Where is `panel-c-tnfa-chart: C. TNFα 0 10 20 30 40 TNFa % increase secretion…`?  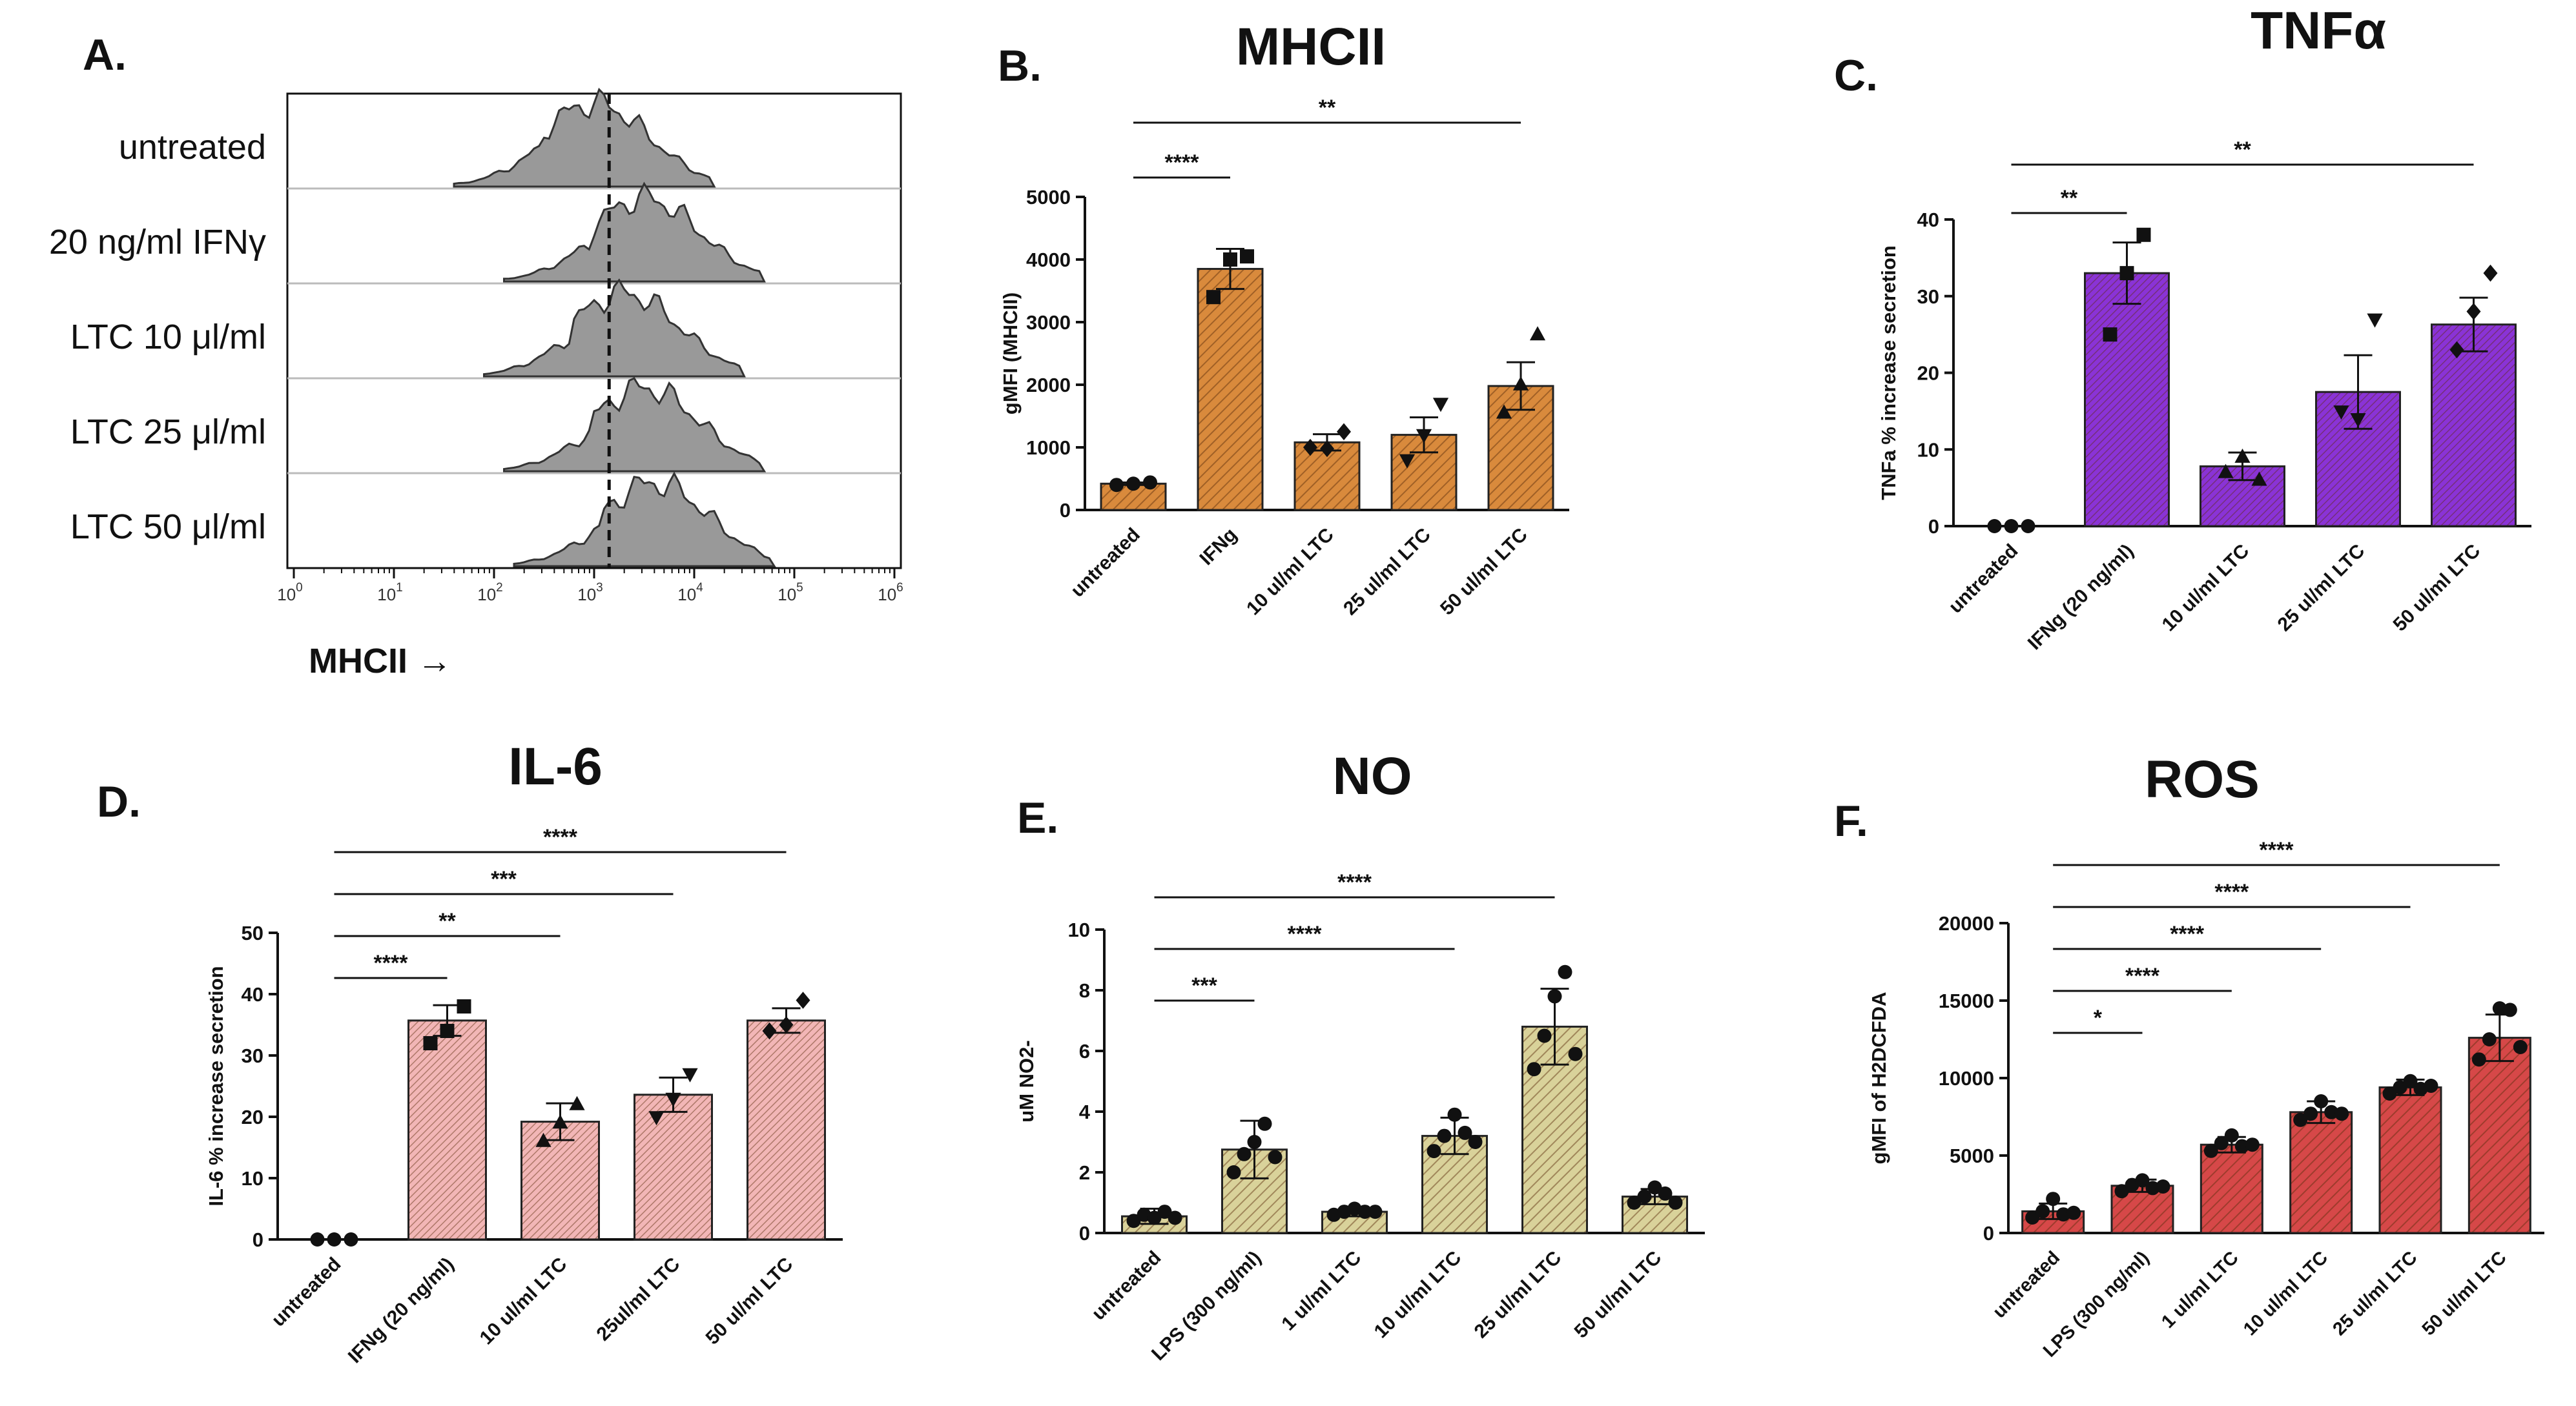
panel-c-tnfa-chart: C. TNFα 0 10 20 30 40 TNFa % increase secretion… is located at coordinates (2182, 327).